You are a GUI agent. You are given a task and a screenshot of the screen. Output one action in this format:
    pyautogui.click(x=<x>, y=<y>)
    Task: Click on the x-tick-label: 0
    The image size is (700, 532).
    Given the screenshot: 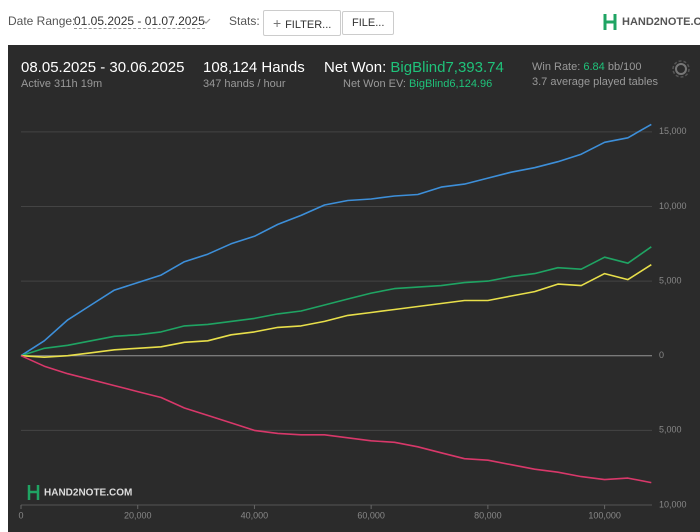 What is the action you would take?
    pyautogui.click(x=20, y=515)
    